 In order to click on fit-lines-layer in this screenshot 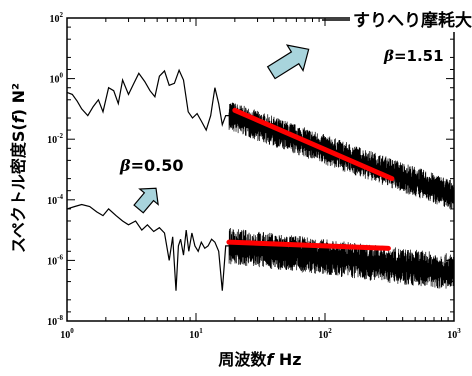, I will do `click(310, 179)`.